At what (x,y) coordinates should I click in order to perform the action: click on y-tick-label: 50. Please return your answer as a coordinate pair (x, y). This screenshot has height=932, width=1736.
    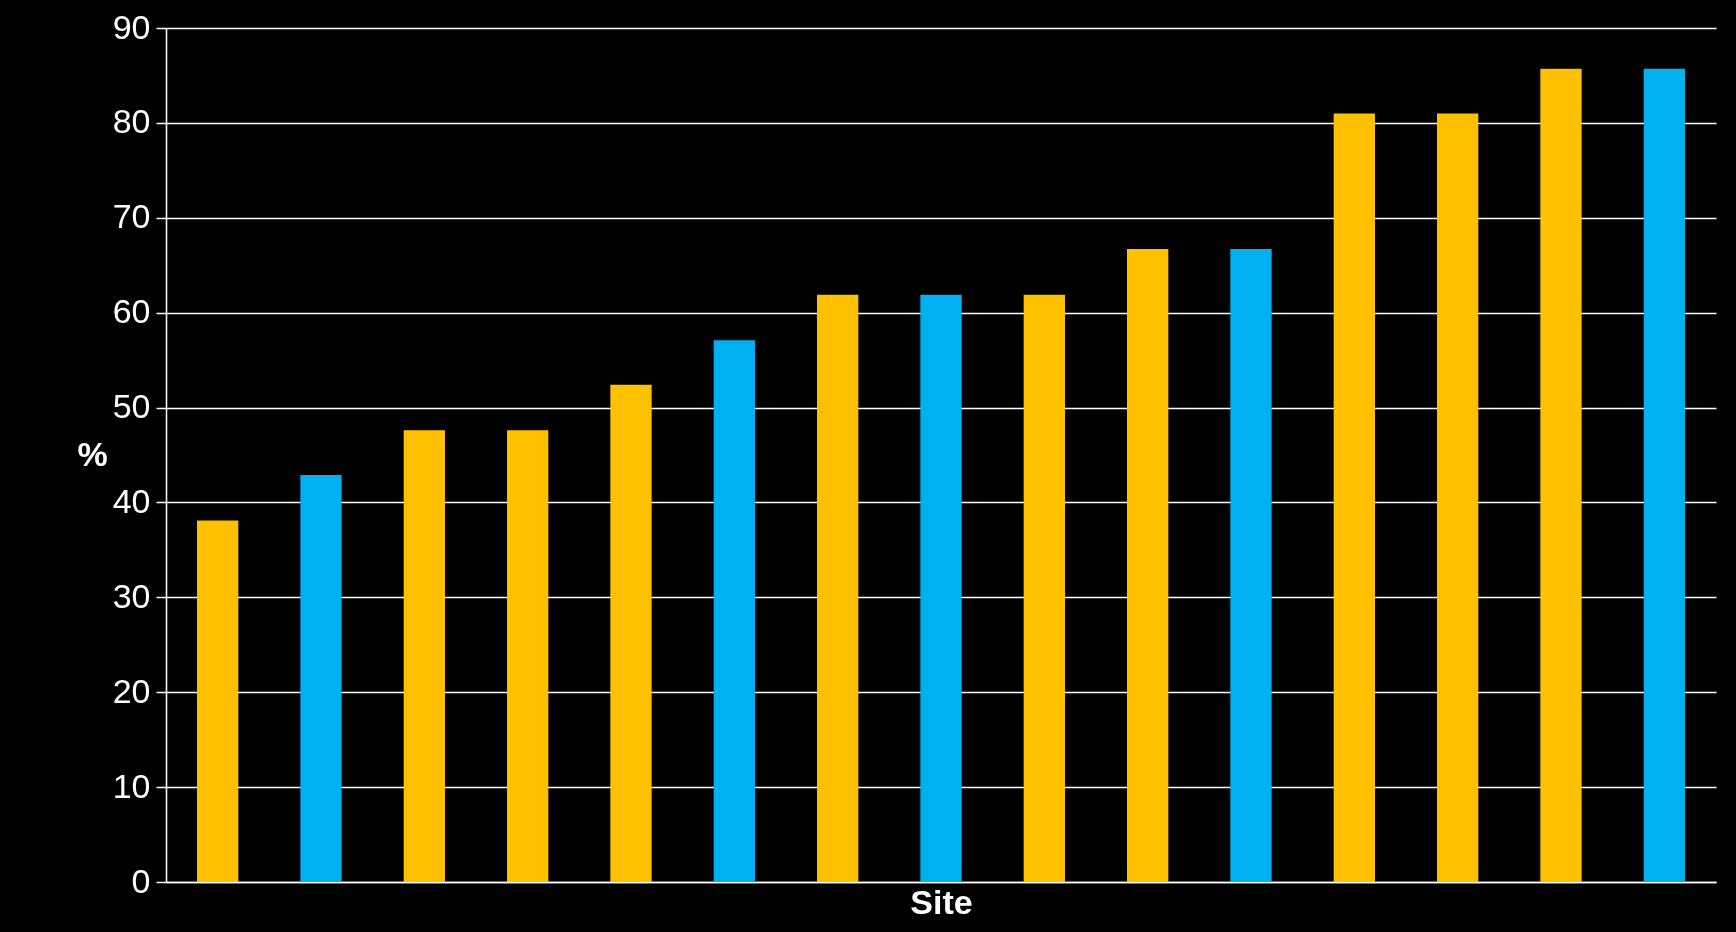
    Looking at the image, I should click on (131, 406).